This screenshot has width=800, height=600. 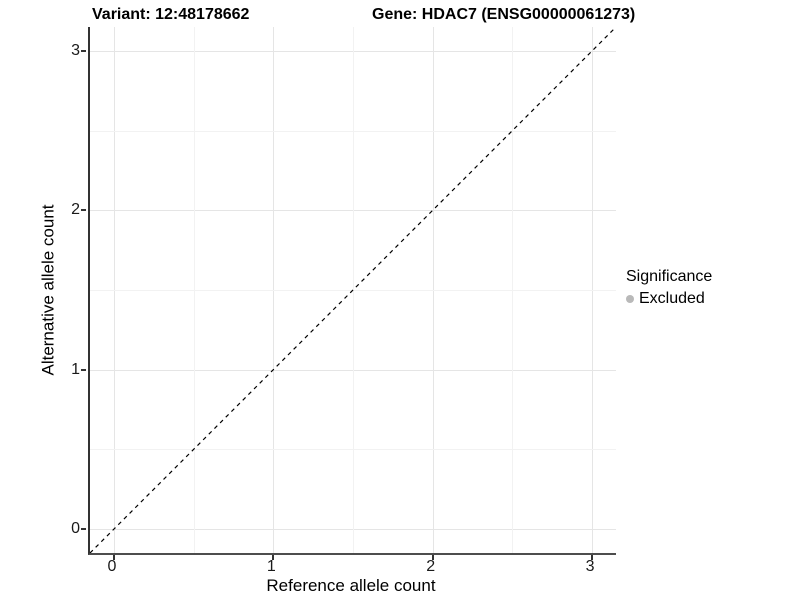 What do you see at coordinates (504, 14) in the screenshot?
I see `plot-title-gene: Gene: HDAC7 (ENSG00000061273)` at bounding box center [504, 14].